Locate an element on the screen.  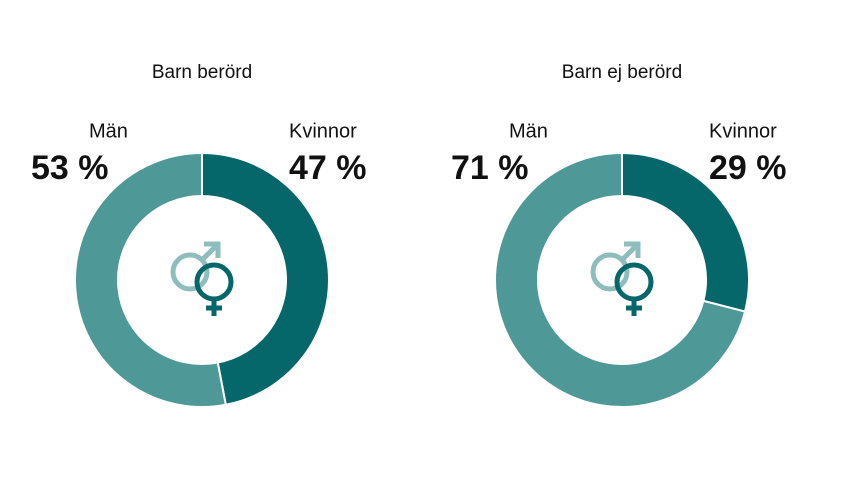
value-label: 29 % is located at coordinates (748, 168).